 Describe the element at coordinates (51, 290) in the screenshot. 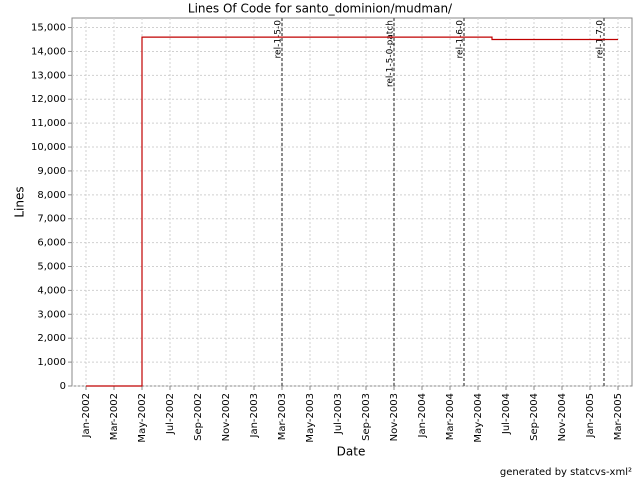

I see `y-tick-label: 4,000` at that location.